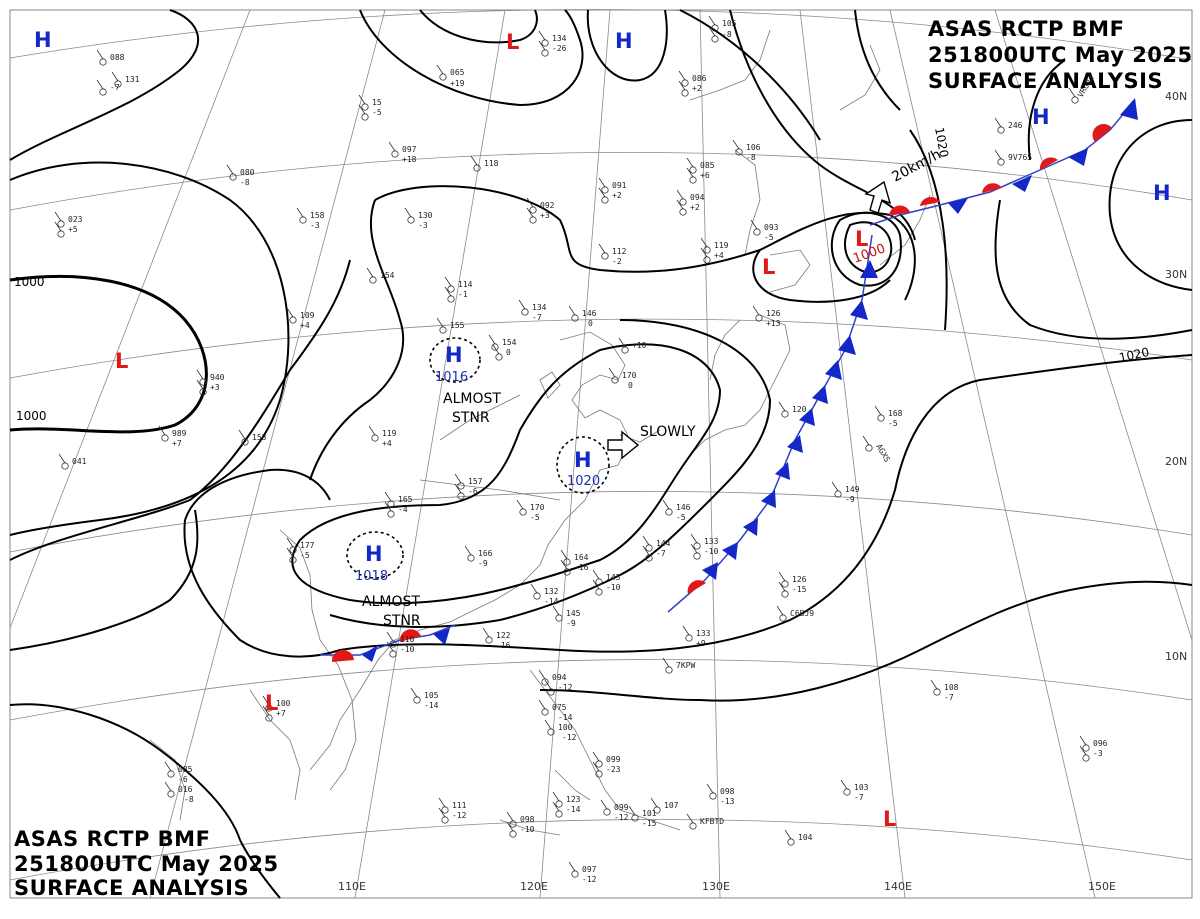 Image resolution: width=1200 pixels, height=919 pixels. Describe the element at coordinates (623, 445) in the screenshot. I see `movement-arrow-slowly` at that location.